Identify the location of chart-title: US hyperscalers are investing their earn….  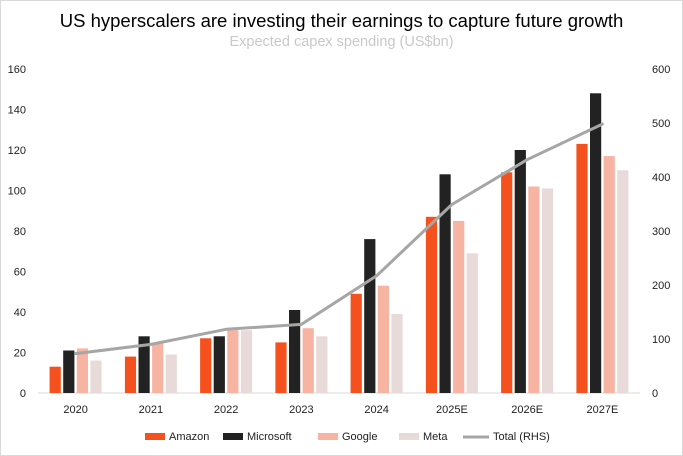
(341, 20).